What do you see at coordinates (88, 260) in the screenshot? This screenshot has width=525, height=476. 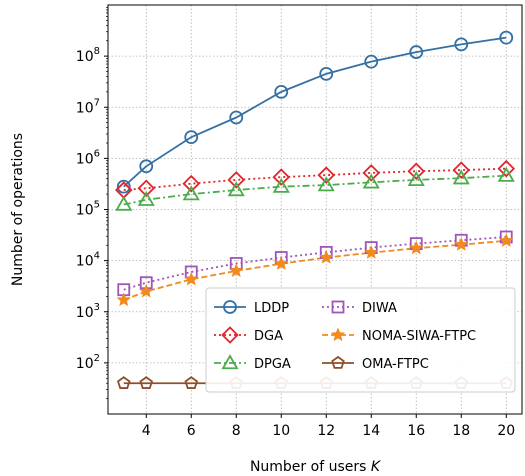 I see `y-tick-label: 10⁴` at bounding box center [88, 260].